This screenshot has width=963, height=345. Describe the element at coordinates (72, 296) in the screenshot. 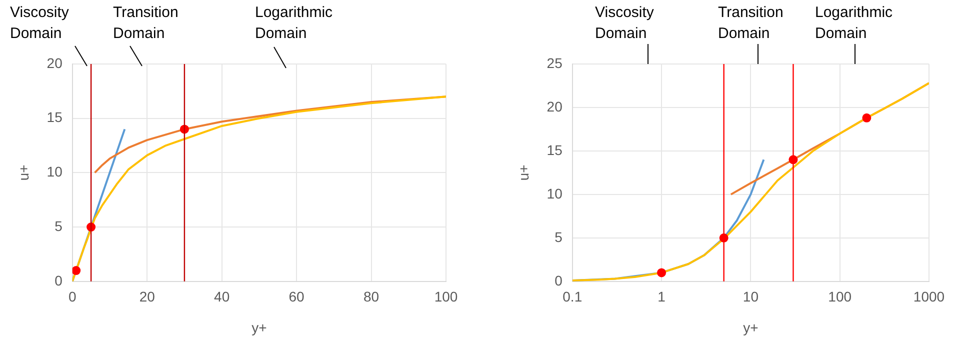

I see `x-tick-label: 0` at that location.